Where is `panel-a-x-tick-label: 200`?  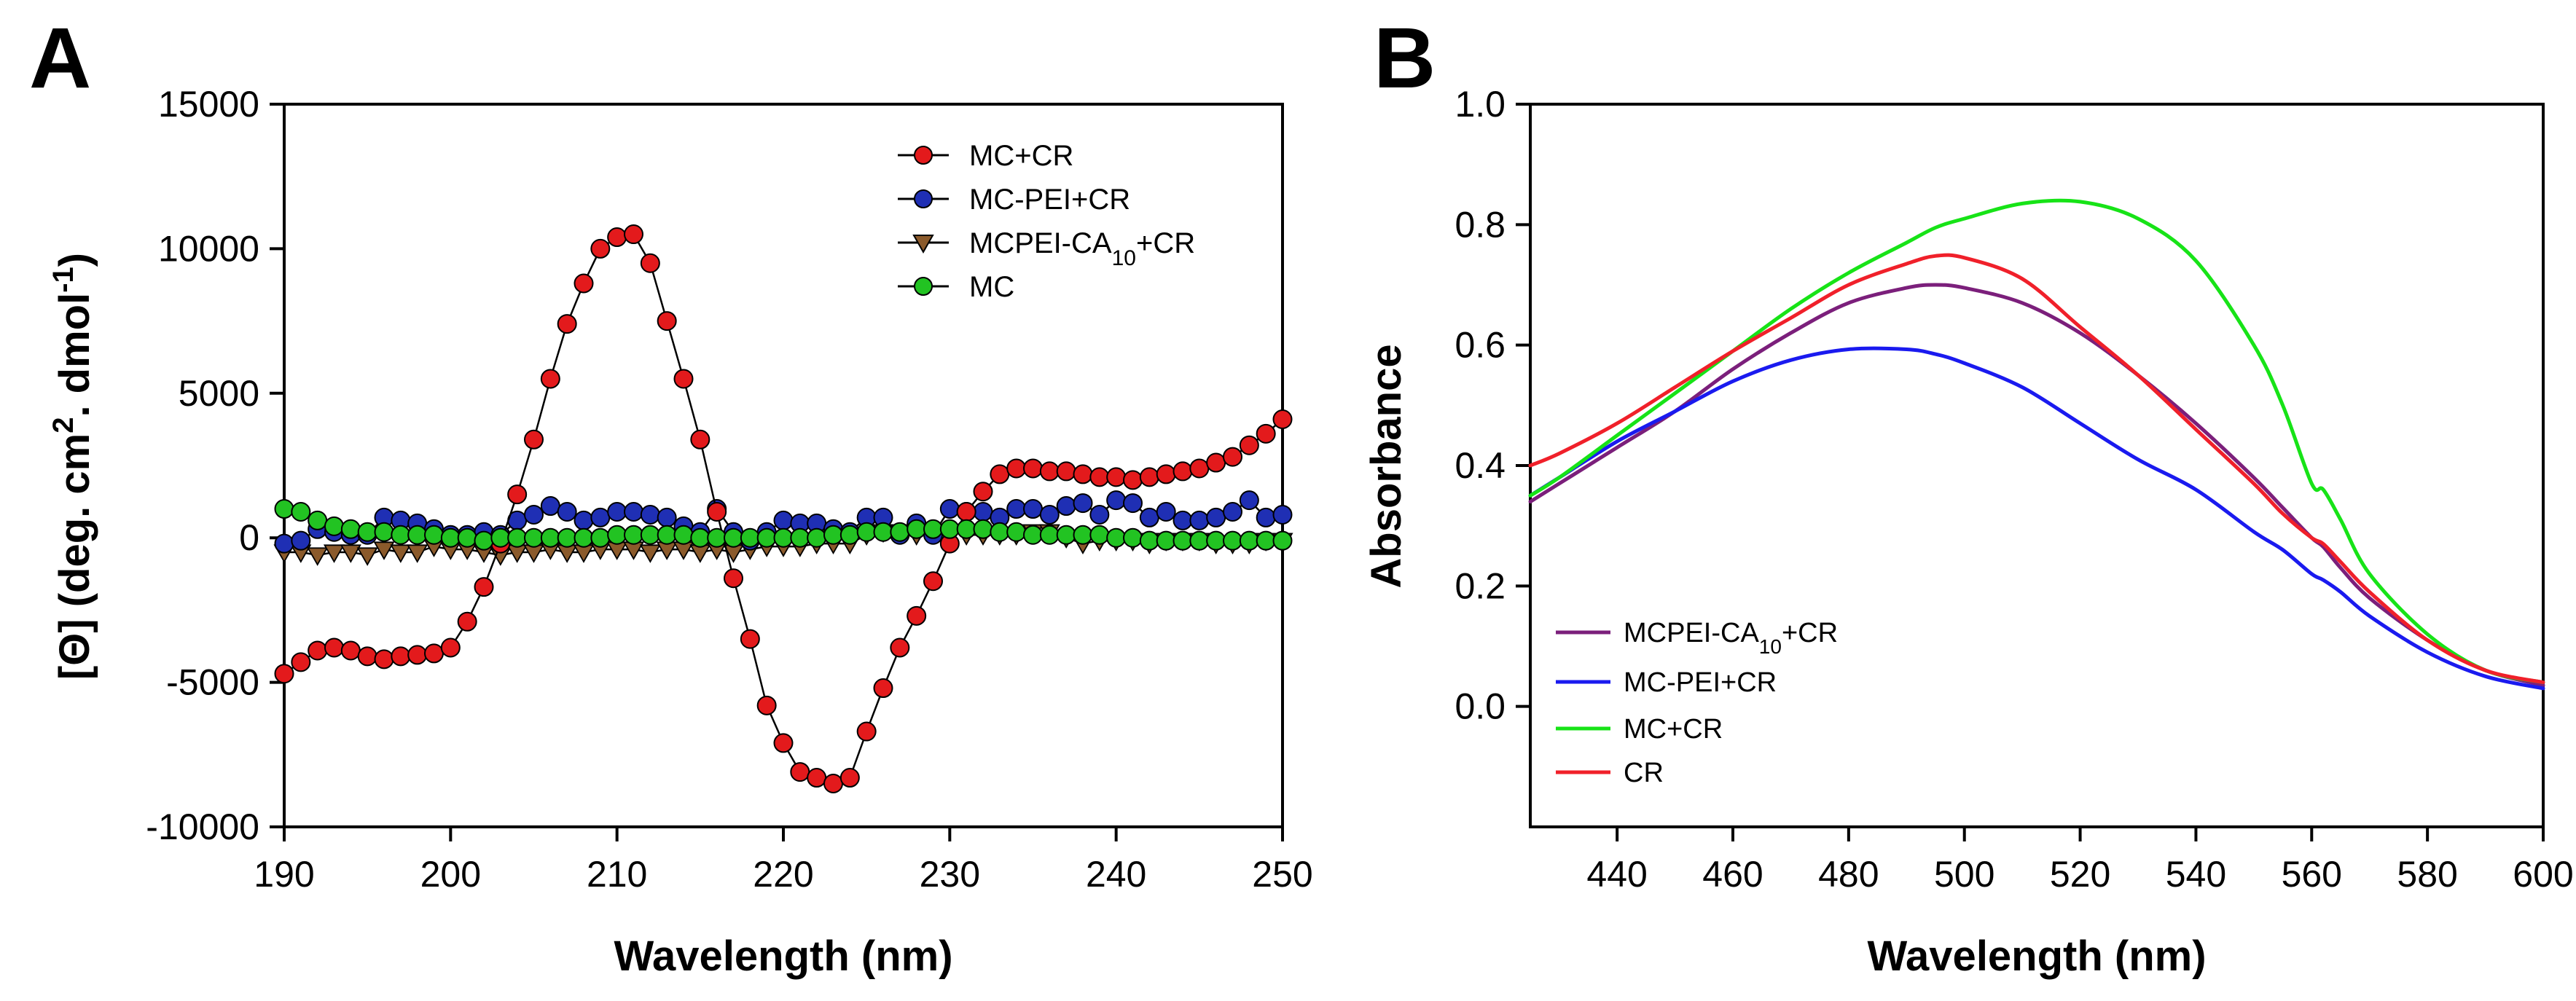
panel-a-x-tick-label: 200 is located at coordinates (450, 874).